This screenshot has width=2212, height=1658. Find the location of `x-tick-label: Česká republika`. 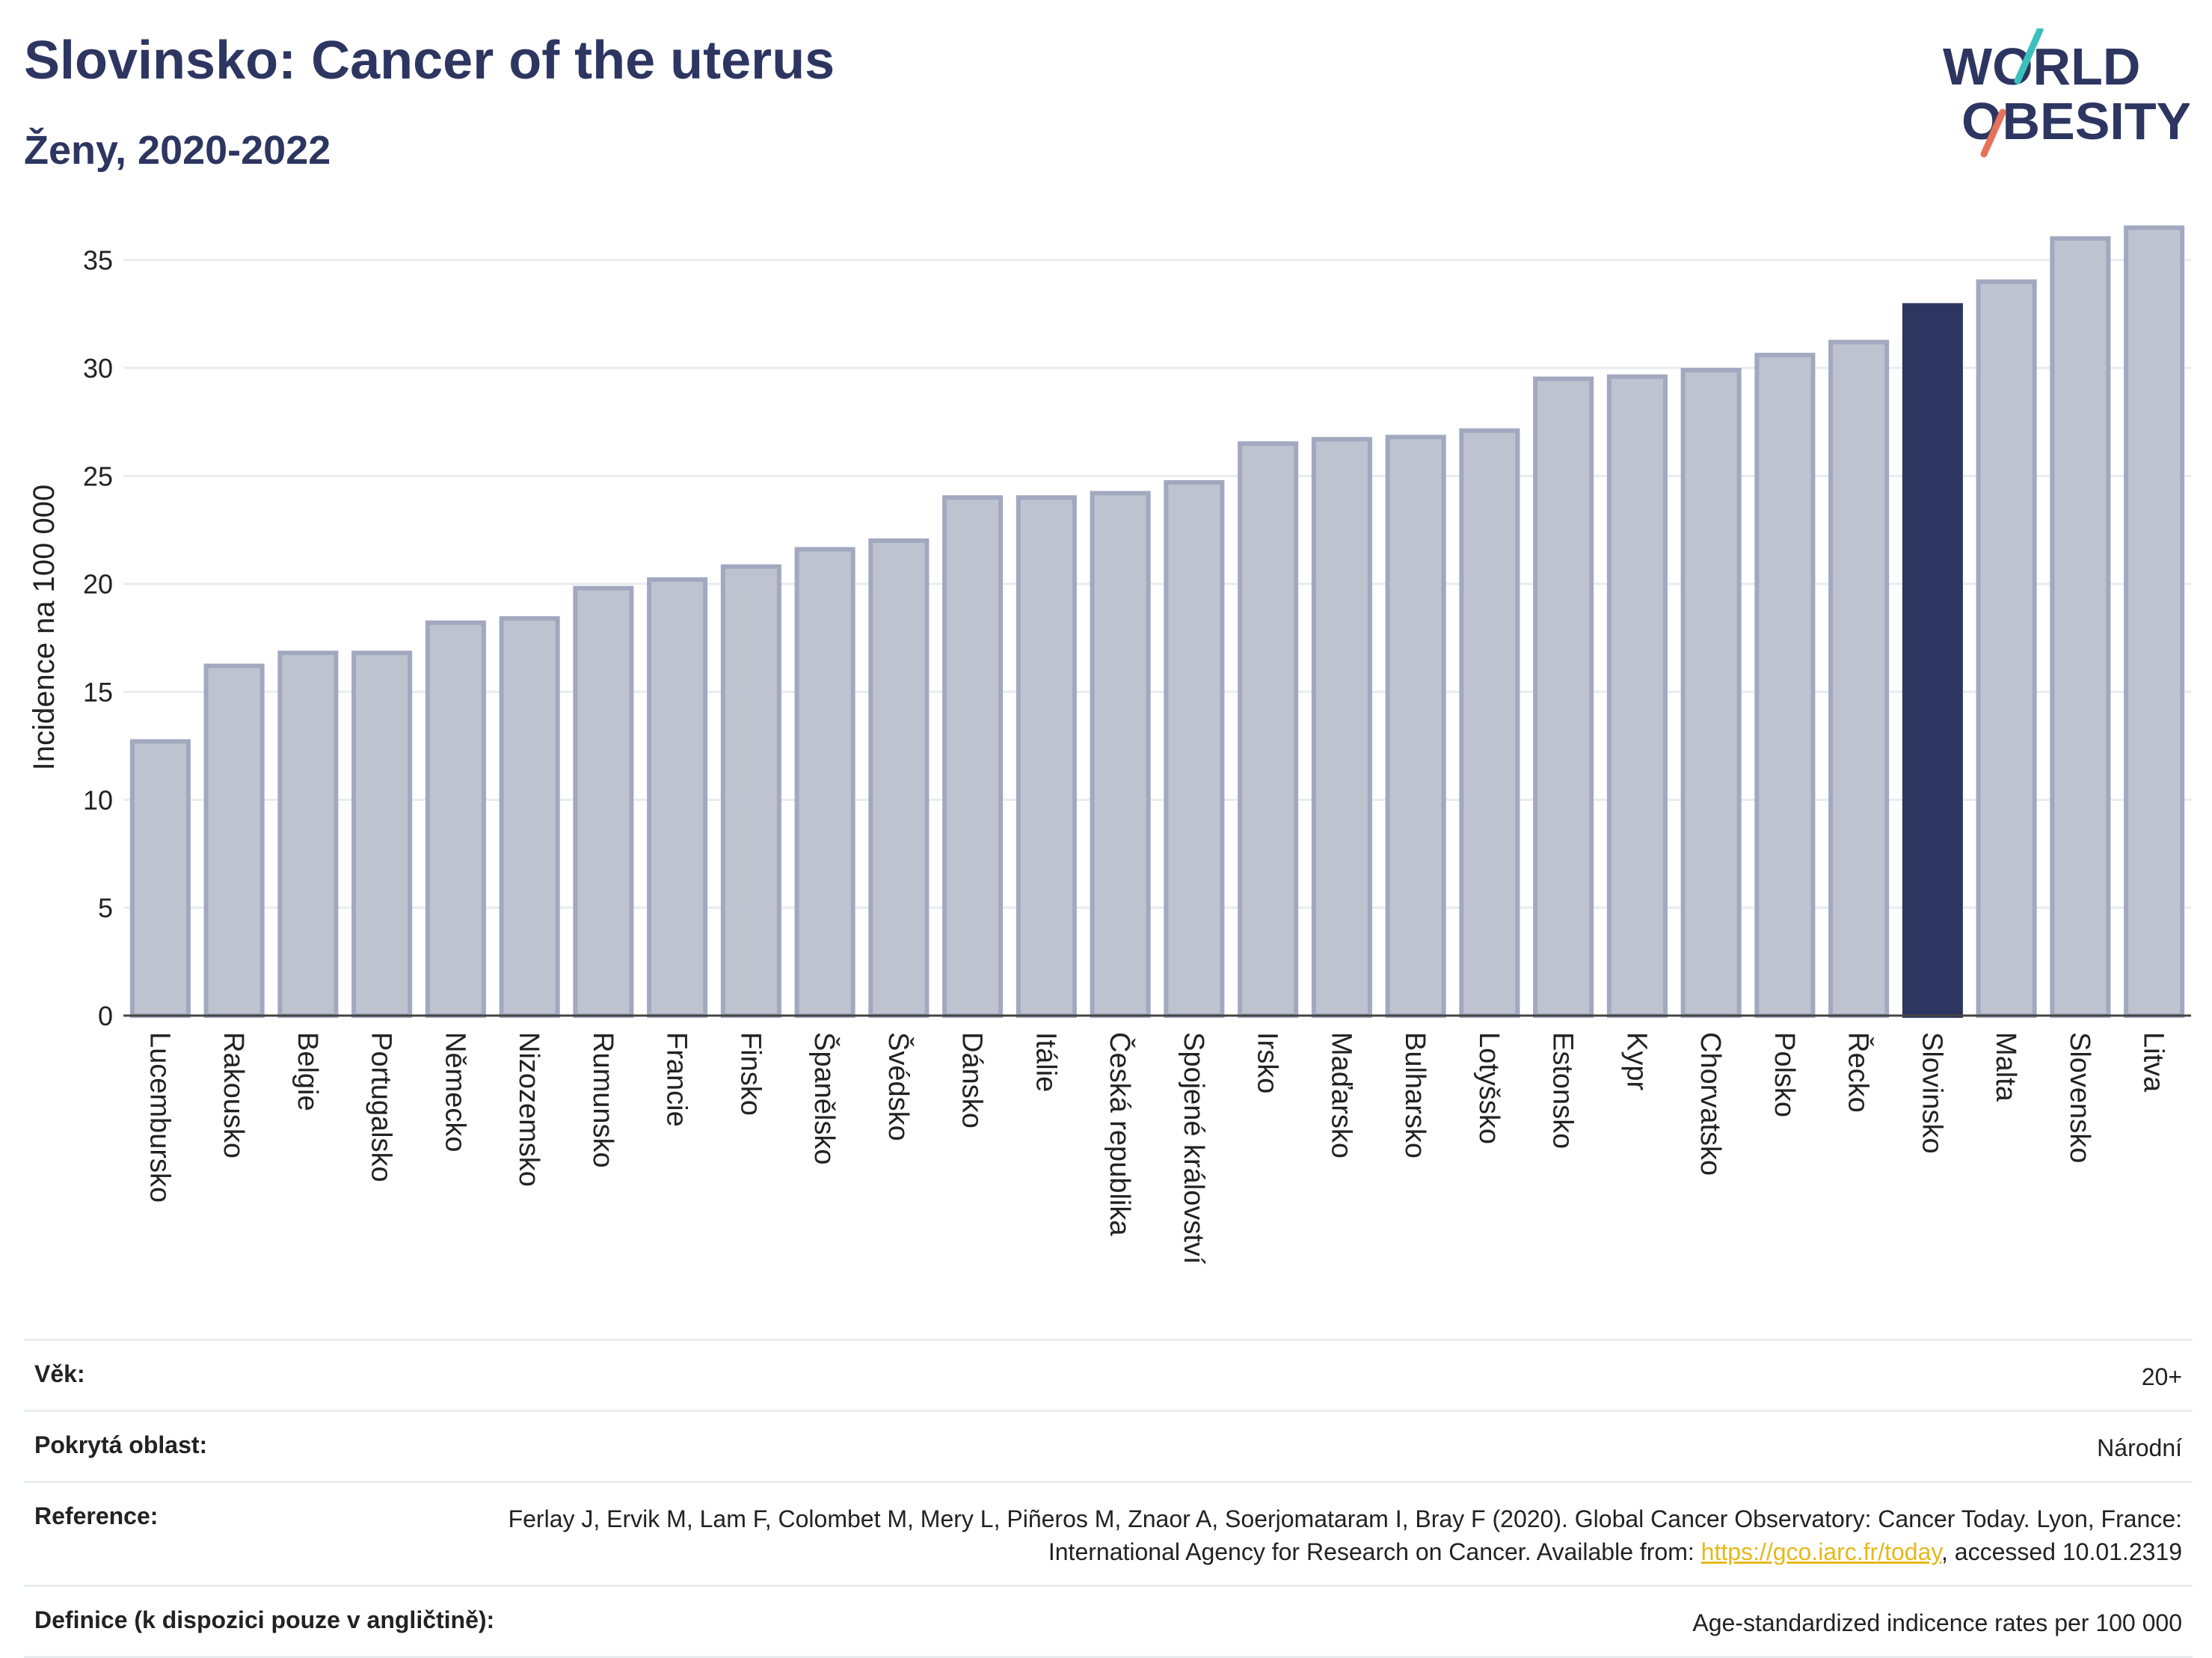

x-tick-label: Česká republika is located at coordinates (1120, 1134).